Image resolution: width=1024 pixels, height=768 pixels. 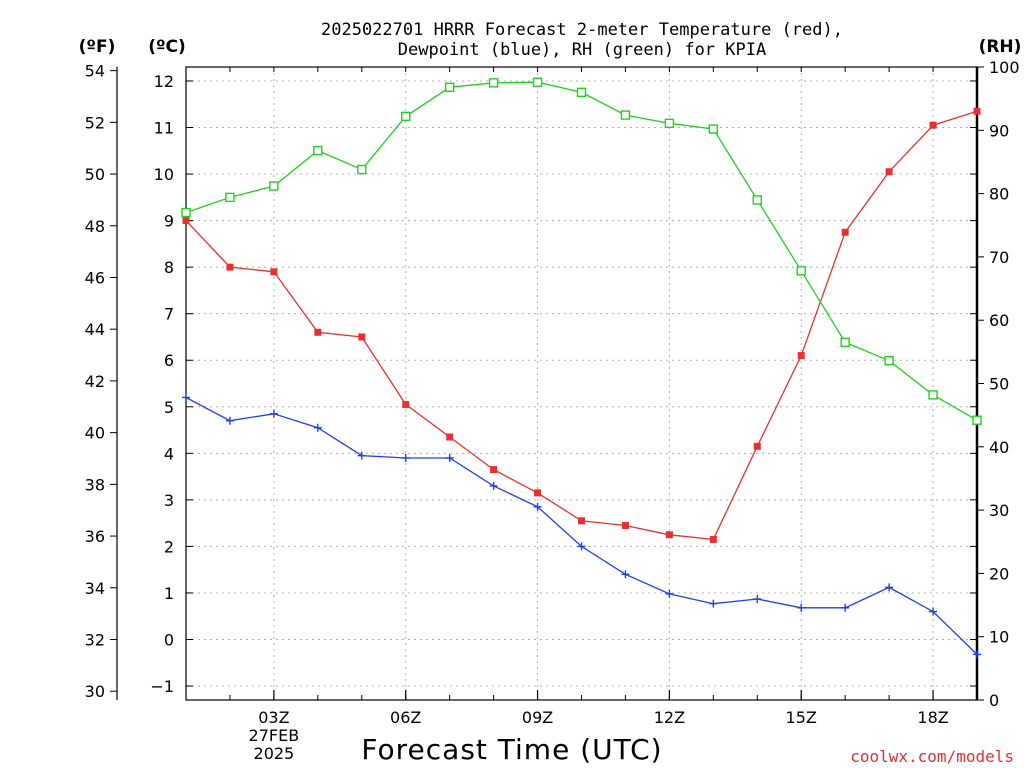 I want to click on celsius-tick-label: 6, so click(x=169, y=360).